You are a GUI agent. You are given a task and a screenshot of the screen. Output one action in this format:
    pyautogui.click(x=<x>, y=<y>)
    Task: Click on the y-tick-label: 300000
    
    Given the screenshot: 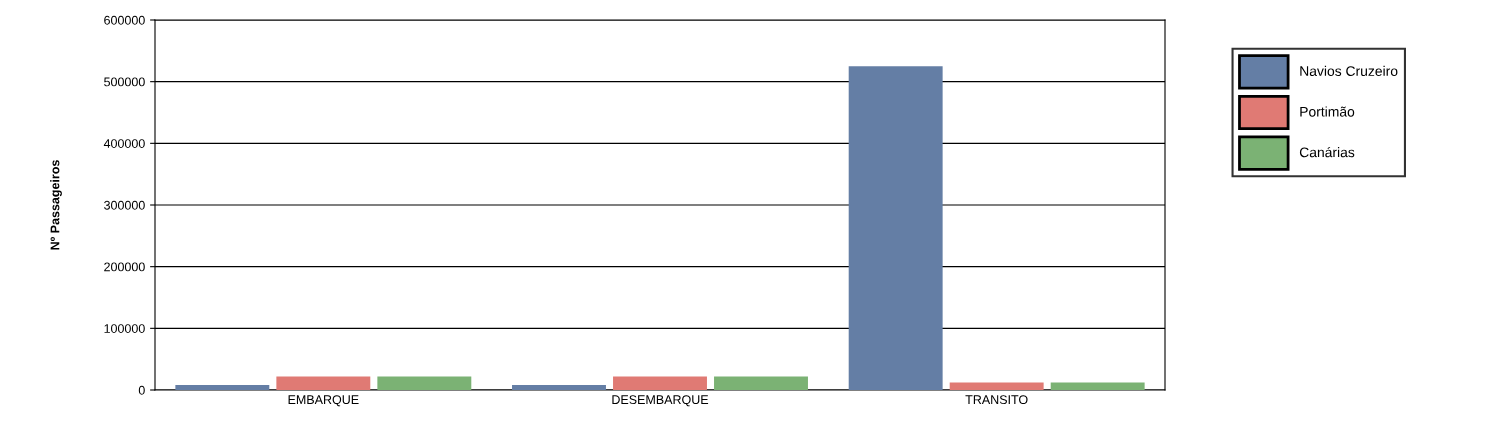 What is the action you would take?
    pyautogui.click(x=124, y=205)
    